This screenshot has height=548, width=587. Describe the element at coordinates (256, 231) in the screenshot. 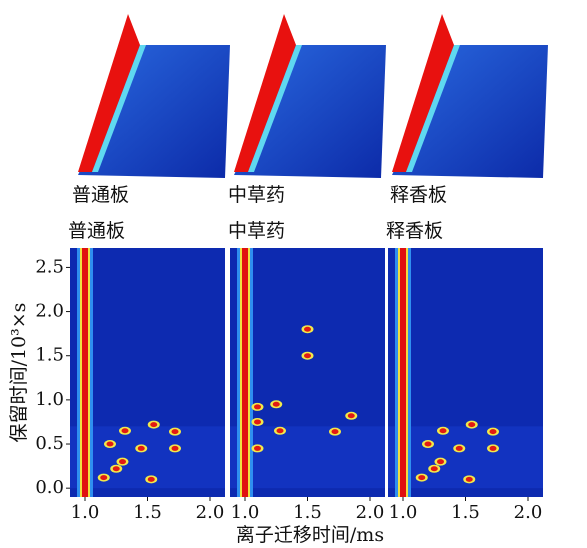

I see `panel-title: 中草药` at that location.